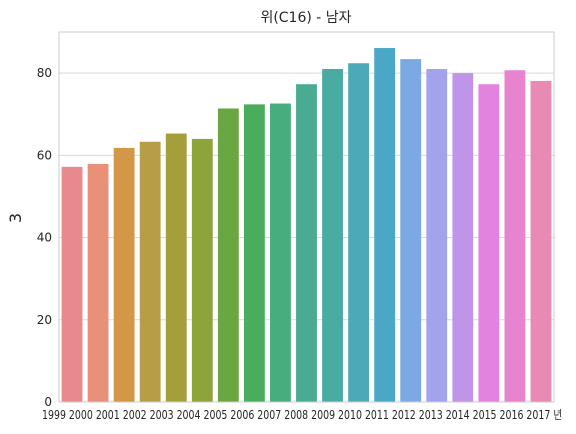 This screenshot has width=576, height=434. I want to click on bar-1999, so click(72, 284).